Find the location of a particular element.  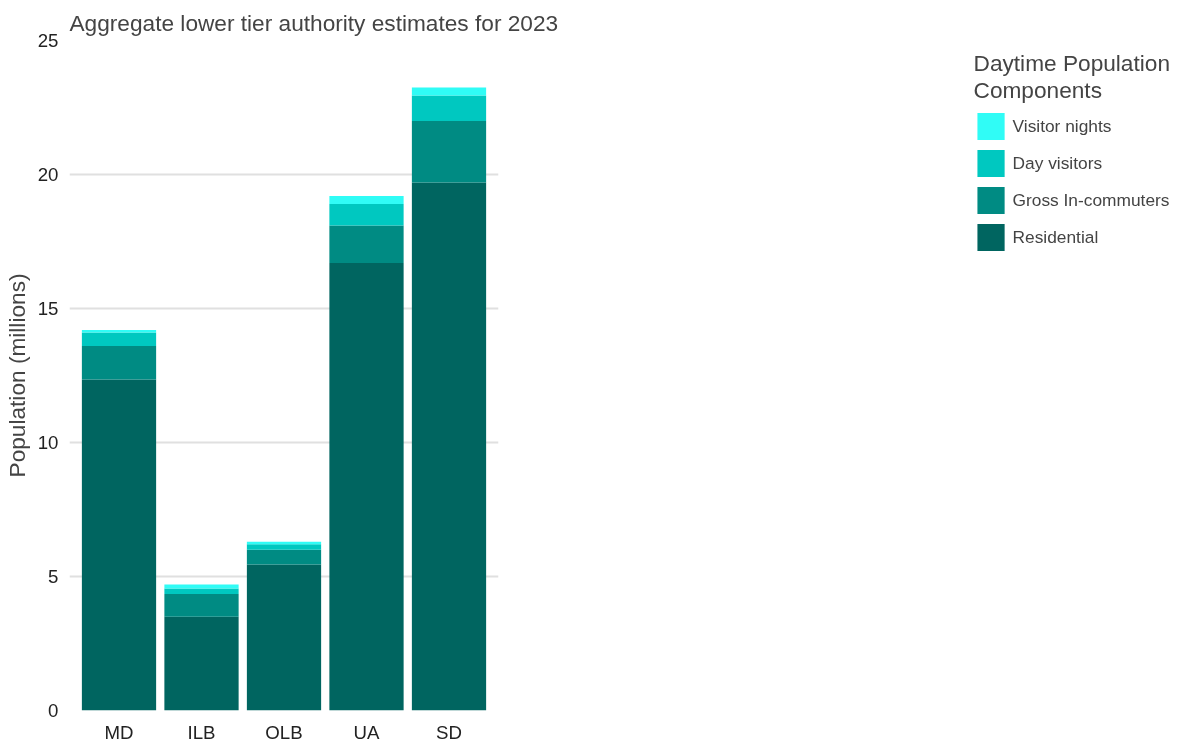

legend-label: Day visitors is located at coordinates (1057, 163).